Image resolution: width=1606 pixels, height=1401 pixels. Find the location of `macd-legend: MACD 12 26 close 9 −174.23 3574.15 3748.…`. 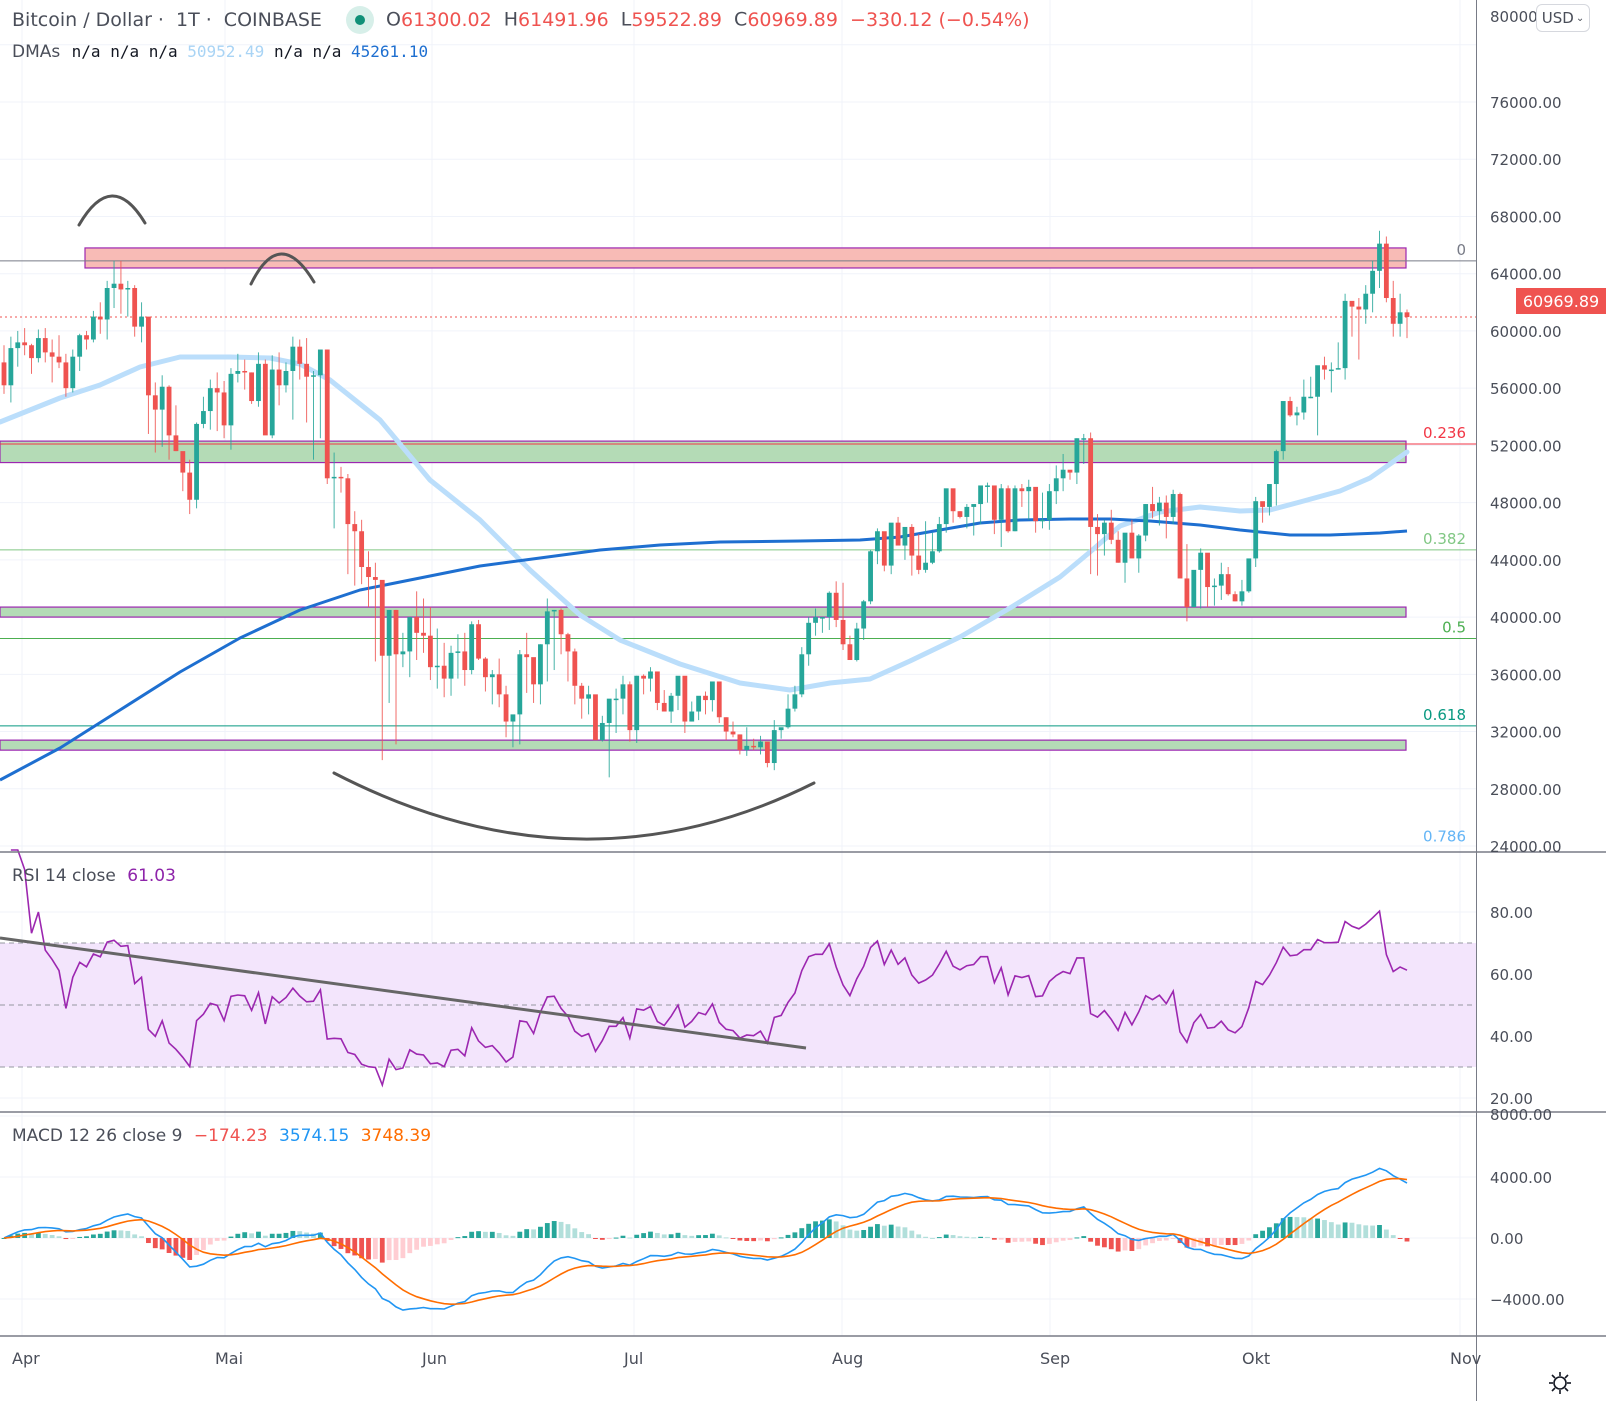

macd-legend: MACD 12 26 close 9 −174.23 3574.15 3748.… is located at coordinates (224, 1136).